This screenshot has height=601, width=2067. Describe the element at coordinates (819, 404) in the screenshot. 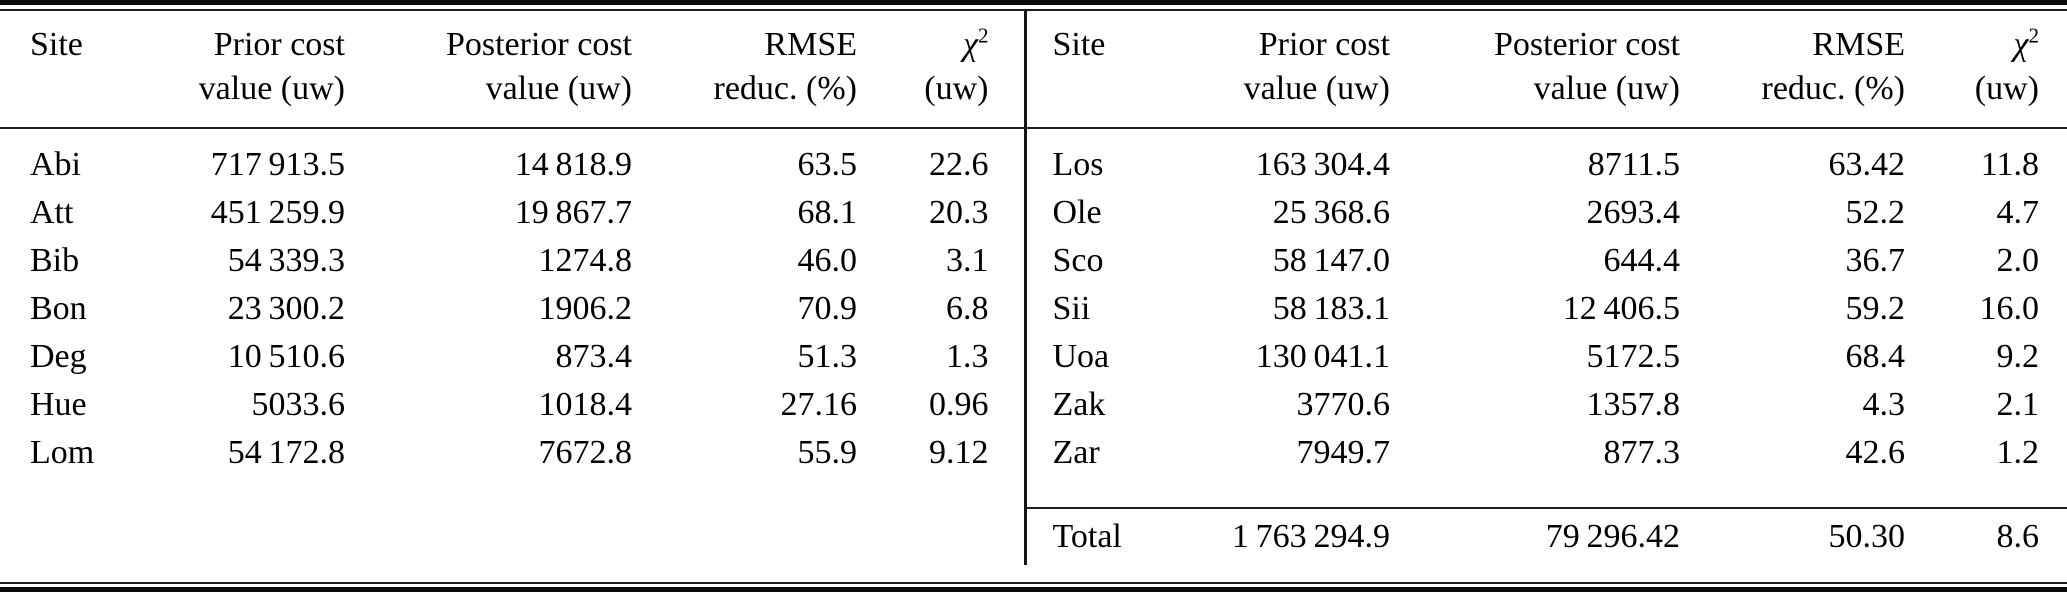

I see `rmse-cell: 27.16` at that location.